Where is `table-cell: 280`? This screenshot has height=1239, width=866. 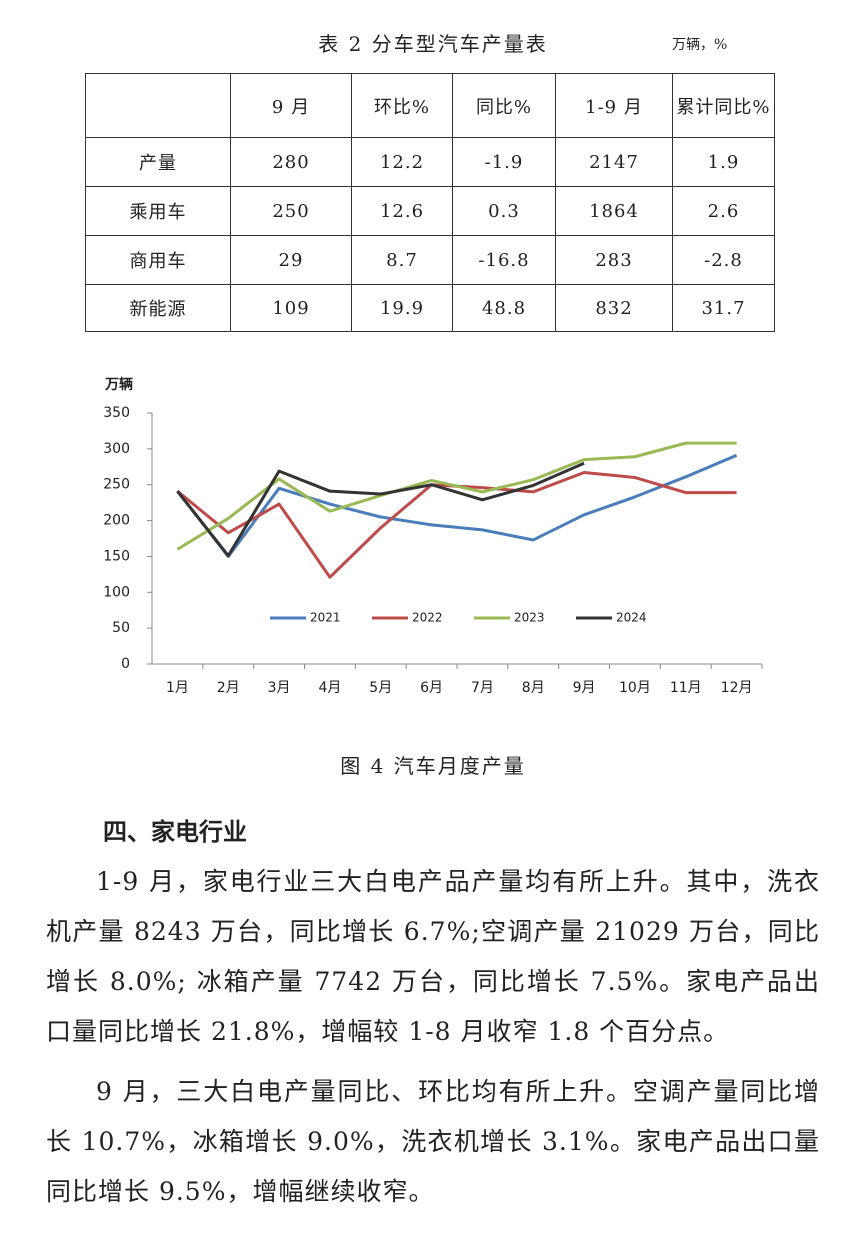
table-cell: 280 is located at coordinates (291, 162).